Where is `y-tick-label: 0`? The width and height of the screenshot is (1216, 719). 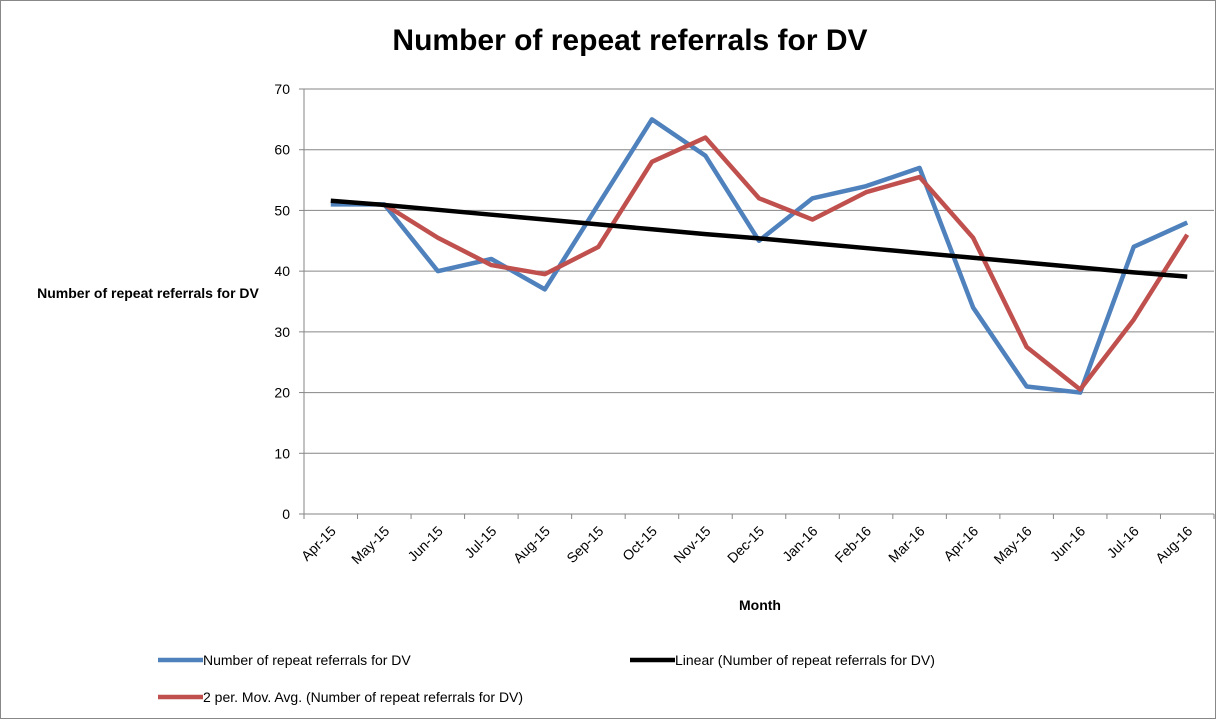
y-tick-label: 0 is located at coordinates (286, 514).